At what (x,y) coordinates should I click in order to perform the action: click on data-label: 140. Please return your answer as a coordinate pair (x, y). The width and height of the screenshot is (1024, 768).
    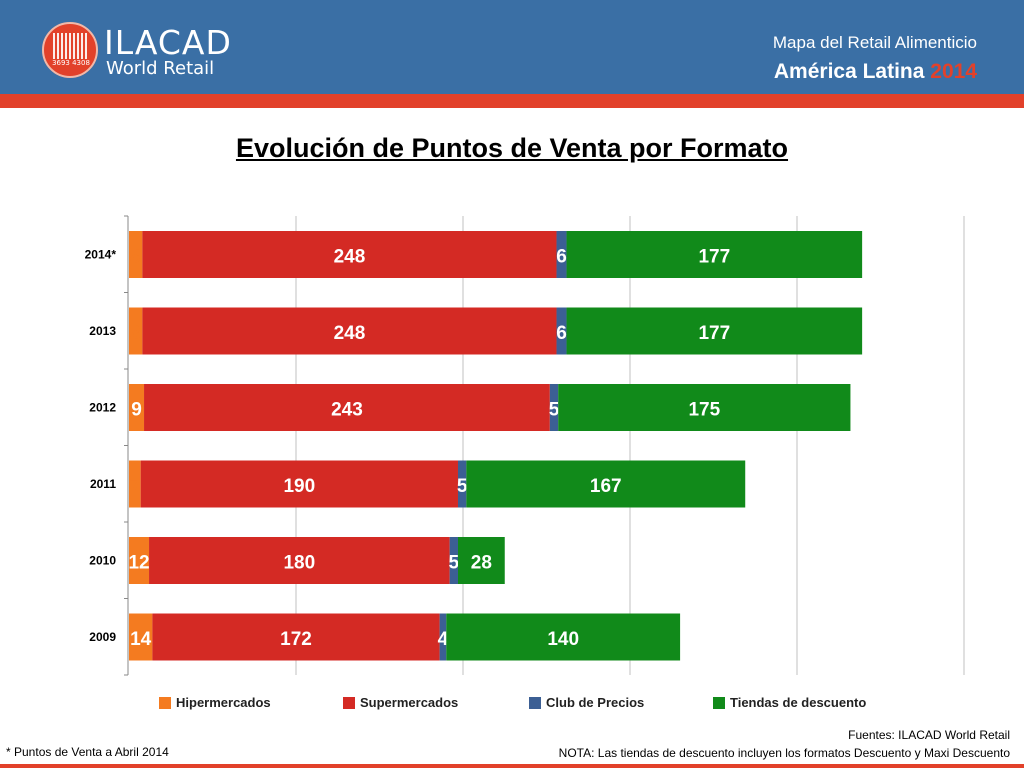
    Looking at the image, I should click on (563, 639).